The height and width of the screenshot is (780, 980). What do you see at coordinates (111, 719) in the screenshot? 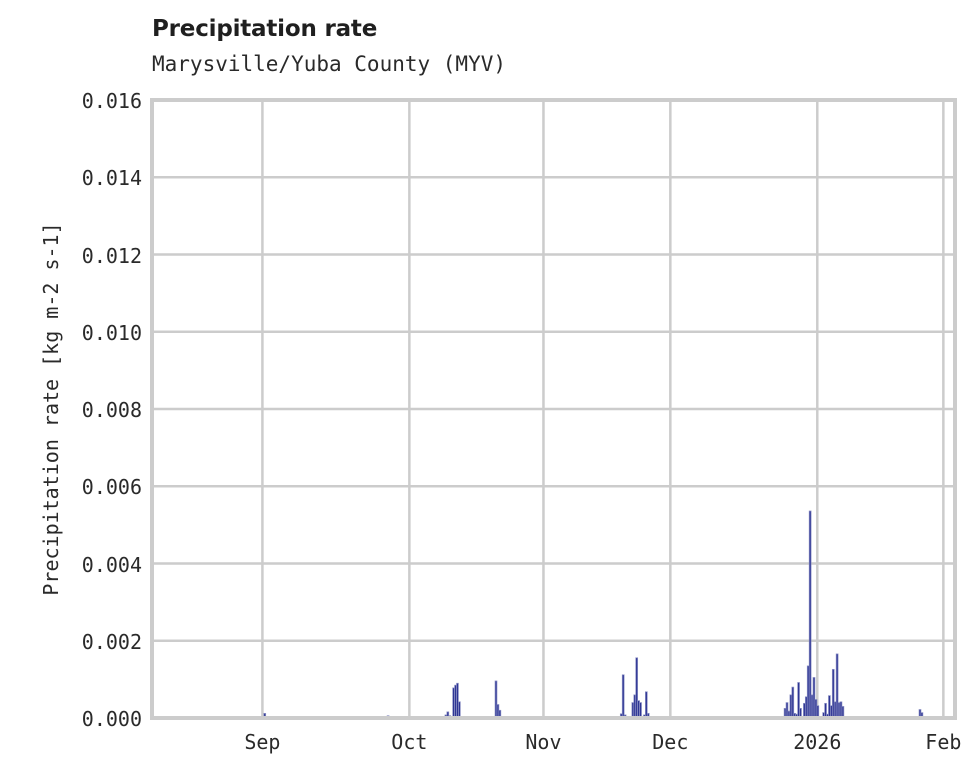
I see `y-tick-label: 0.000` at bounding box center [111, 719].